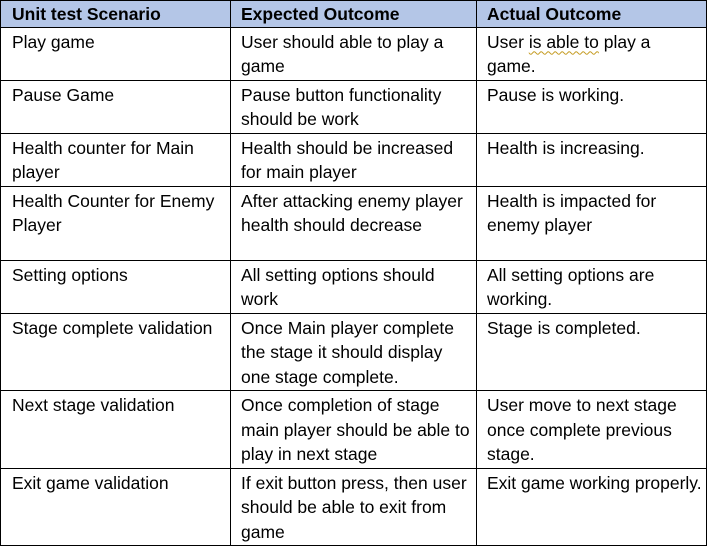 Image resolution: width=707 pixels, height=546 pixels. Describe the element at coordinates (115, 14) in the screenshot. I see `header-unit-test-scenario: Unit test Scenario` at that location.